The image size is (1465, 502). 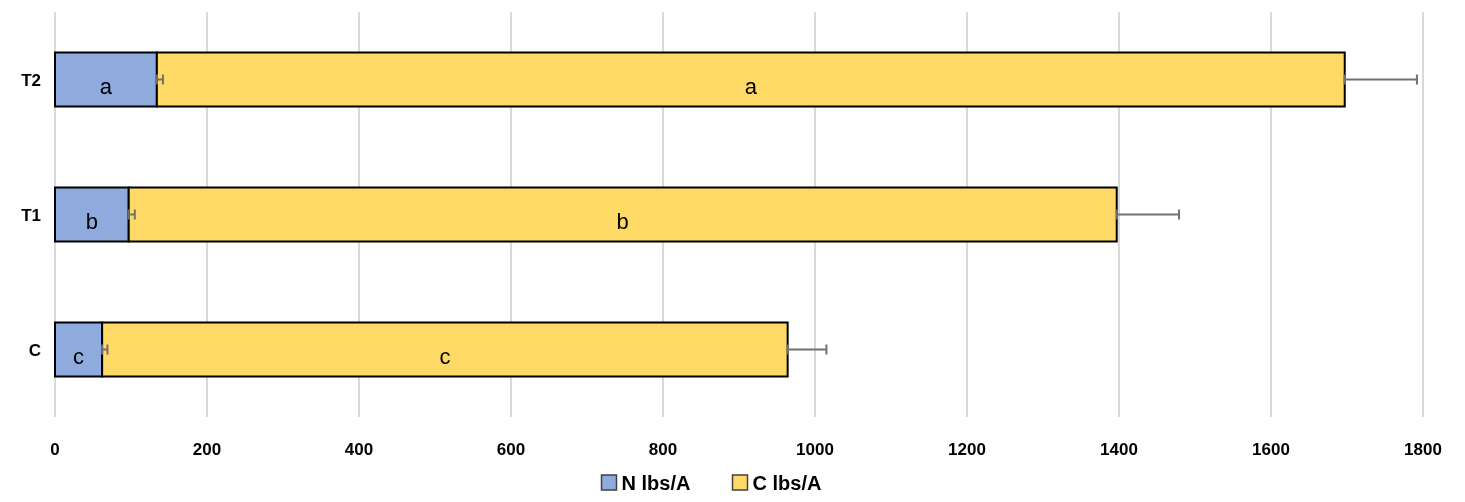 What do you see at coordinates (34, 350) in the screenshot?
I see `y-tick-label: C` at bounding box center [34, 350].